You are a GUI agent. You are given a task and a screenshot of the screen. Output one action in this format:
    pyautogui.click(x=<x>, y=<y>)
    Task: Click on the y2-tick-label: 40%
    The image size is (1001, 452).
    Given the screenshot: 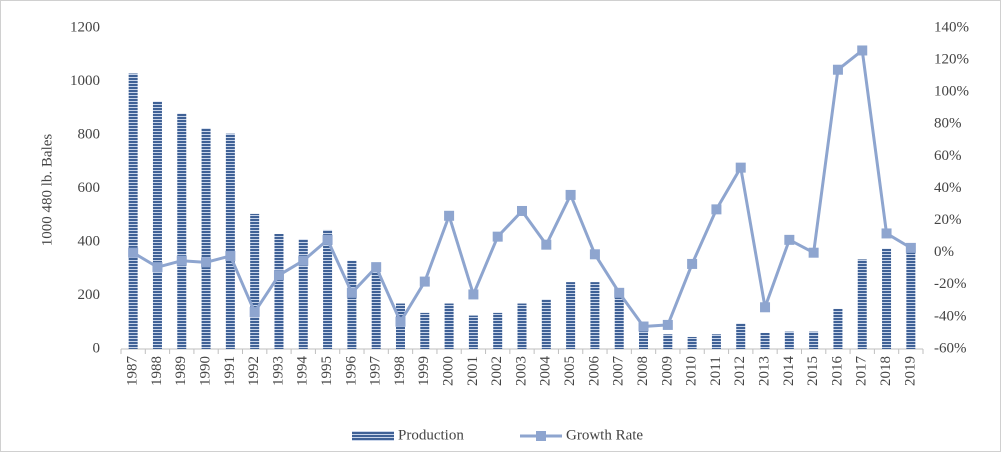 What is the action you would take?
    pyautogui.click(x=948, y=188)
    